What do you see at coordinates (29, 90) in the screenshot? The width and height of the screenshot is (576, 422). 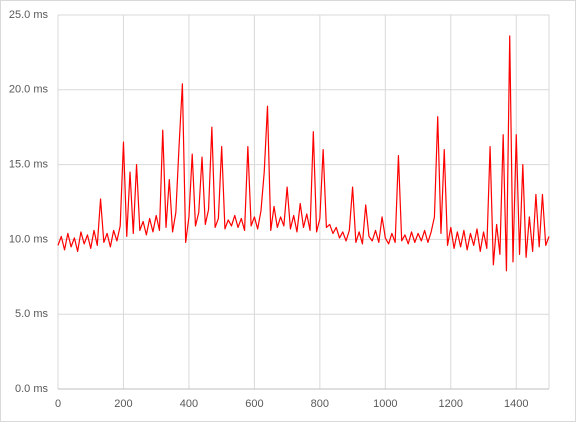 I see `y-tick-label: 20.0 ms` at bounding box center [29, 90].